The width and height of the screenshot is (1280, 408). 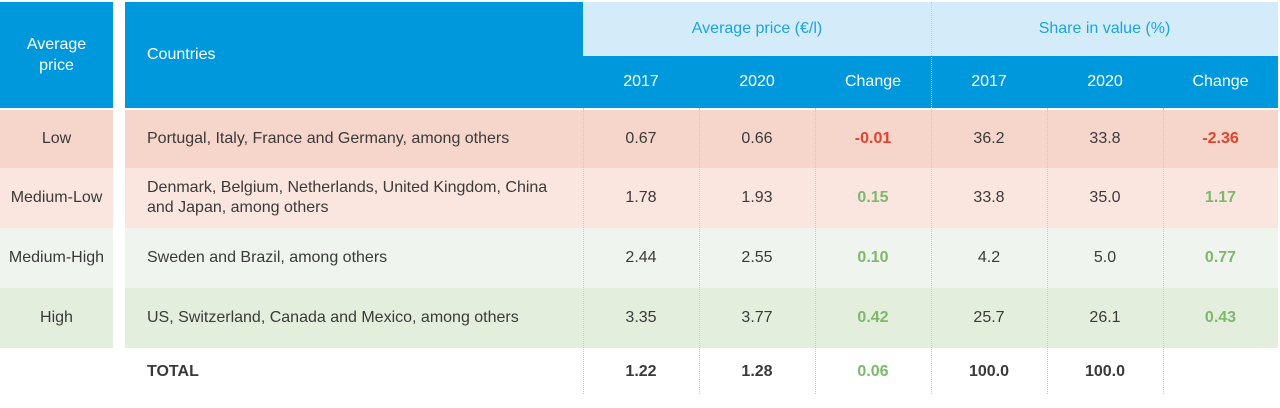 I want to click on col-2017-share: 2017, so click(x=989, y=82).